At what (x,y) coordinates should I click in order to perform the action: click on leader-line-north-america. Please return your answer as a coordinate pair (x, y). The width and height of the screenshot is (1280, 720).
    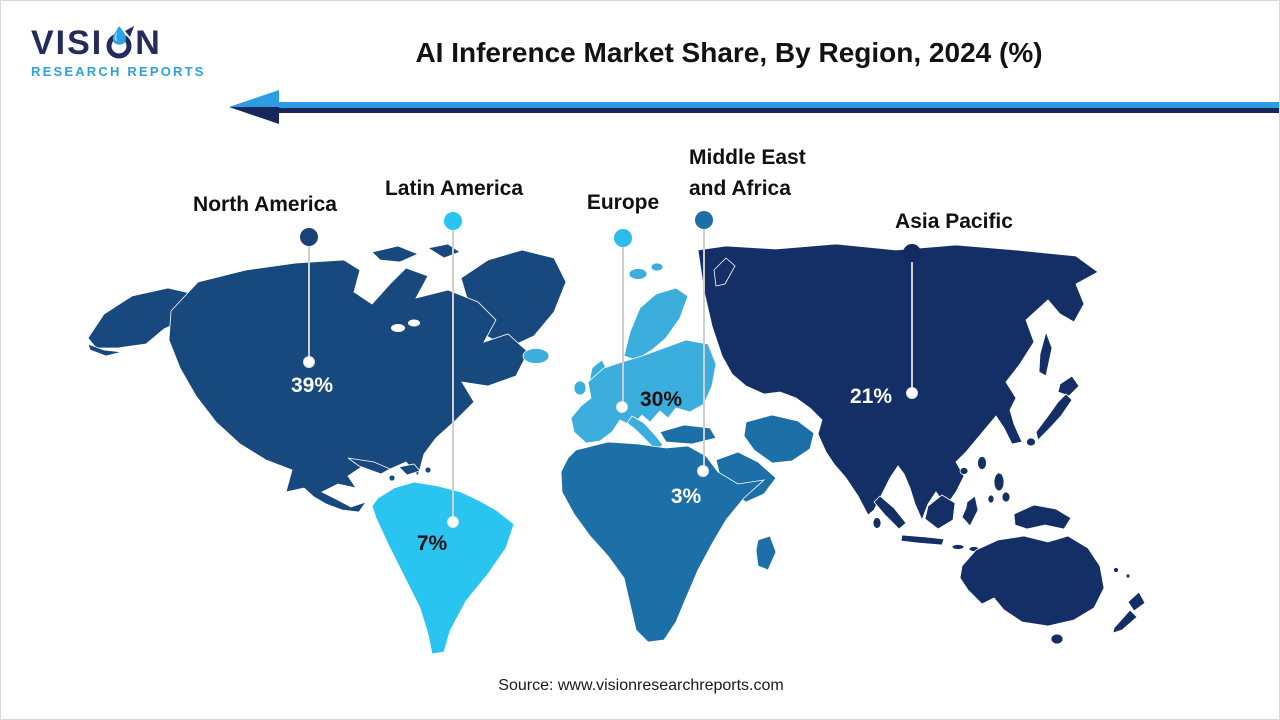
    Looking at the image, I should click on (309, 304).